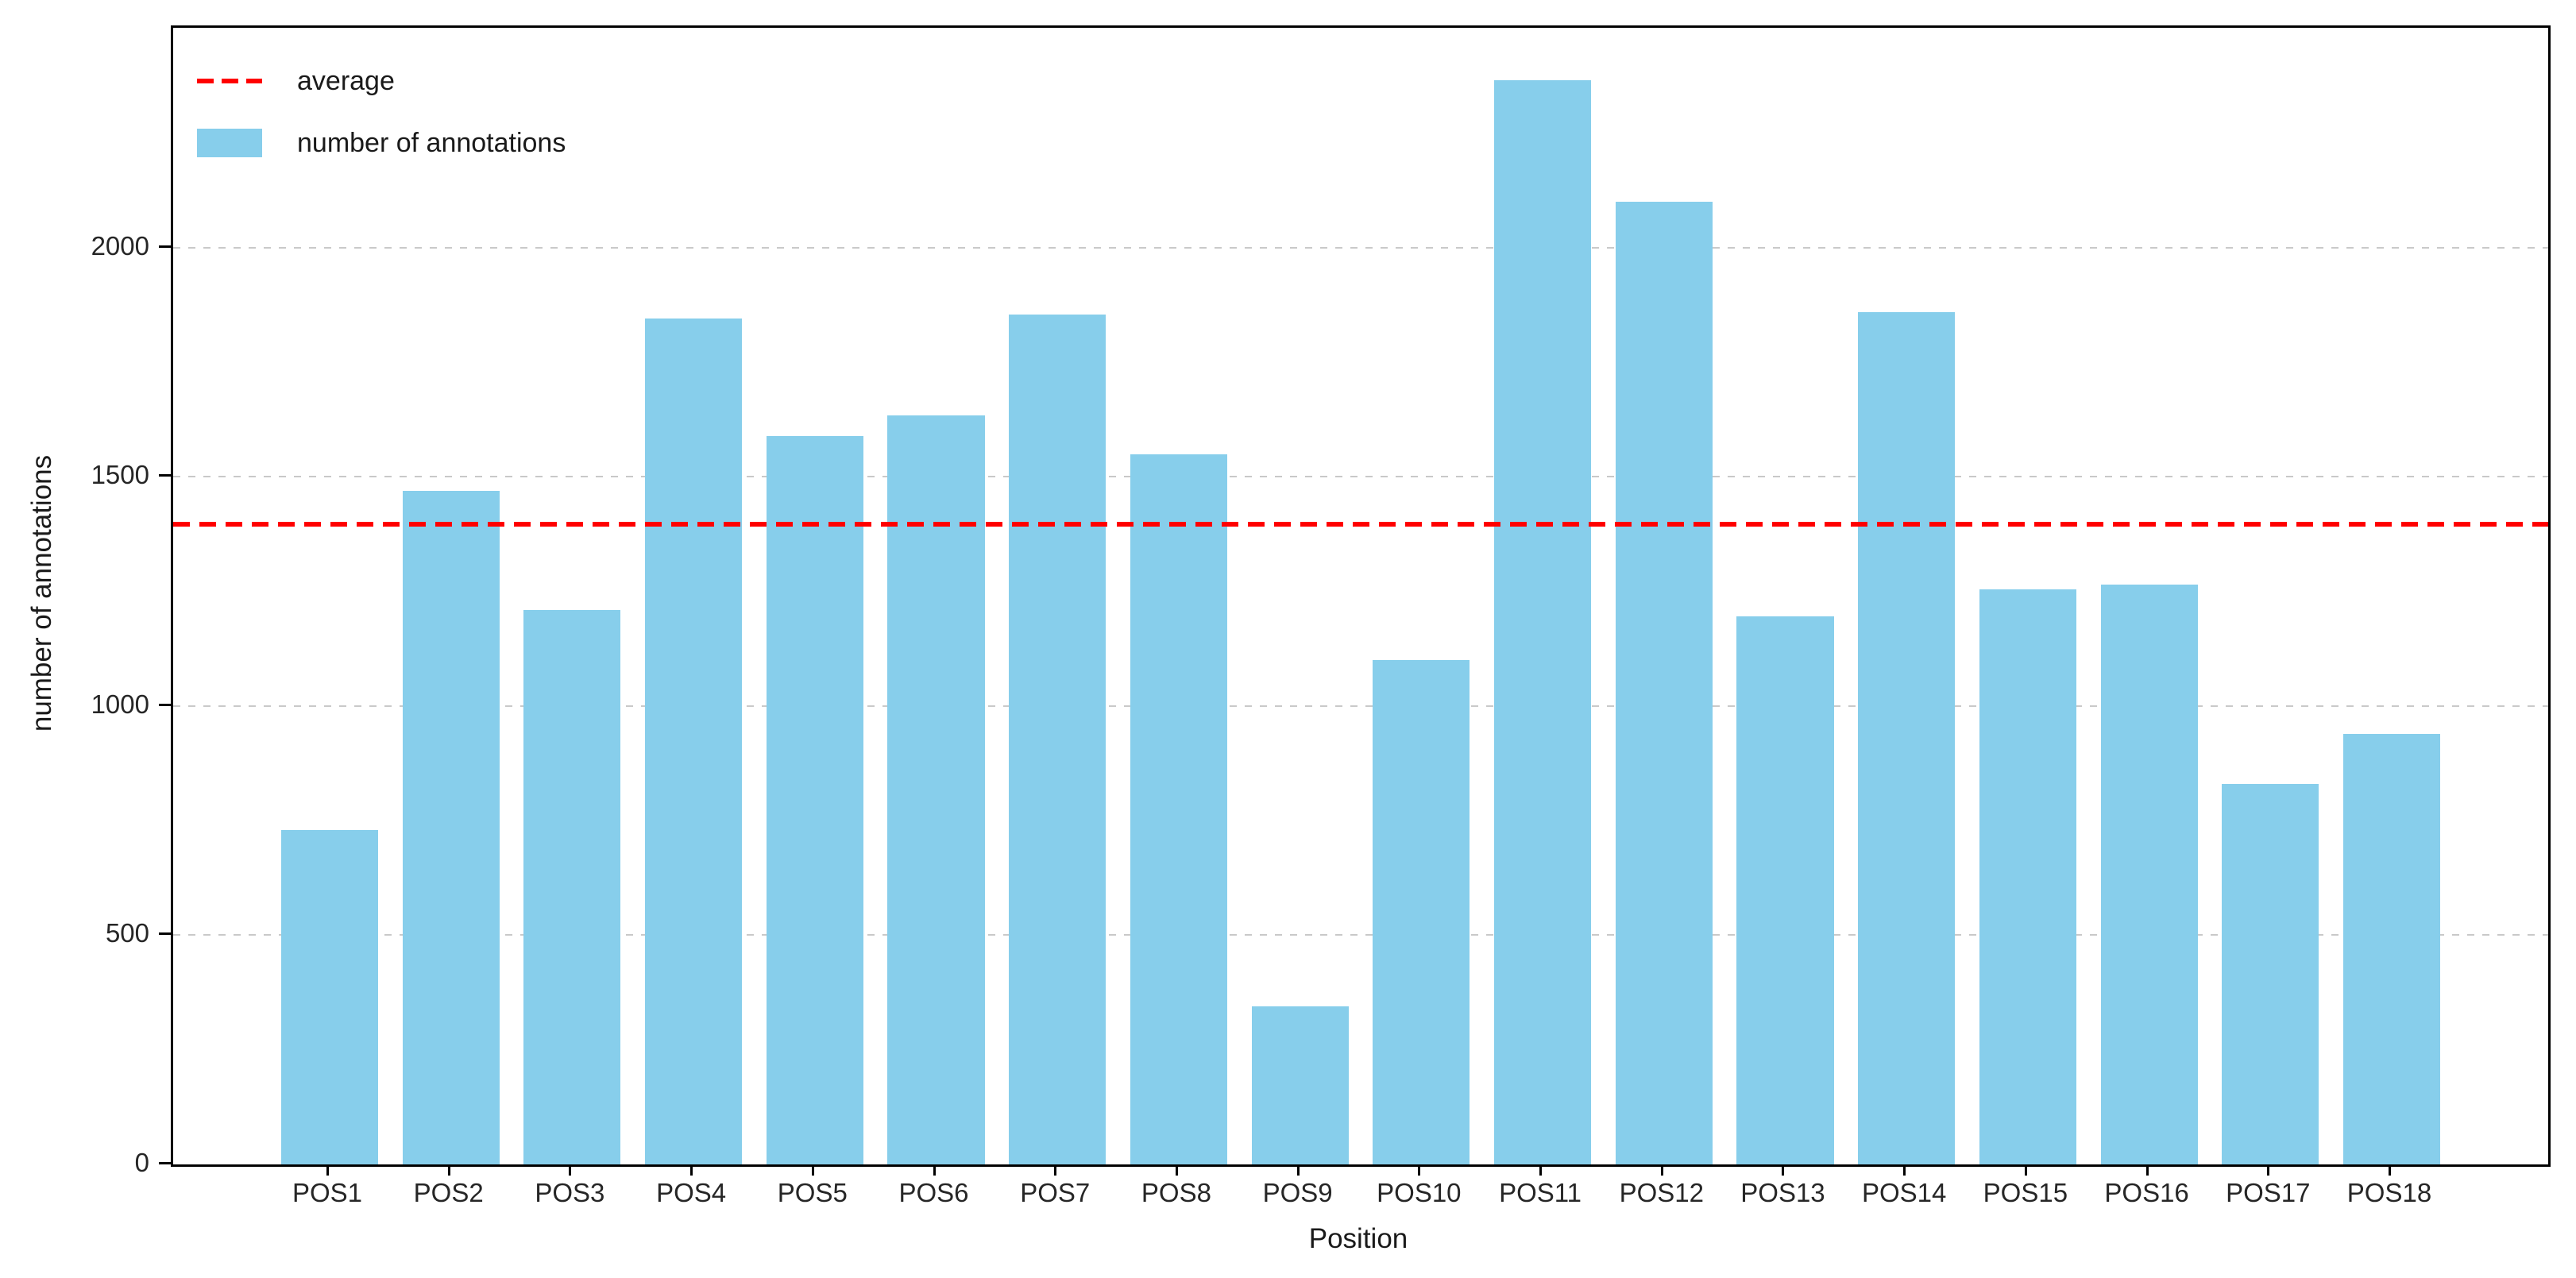 This screenshot has width=2576, height=1278. What do you see at coordinates (691, 1192) in the screenshot?
I see `x-tick-label: POS4` at bounding box center [691, 1192].